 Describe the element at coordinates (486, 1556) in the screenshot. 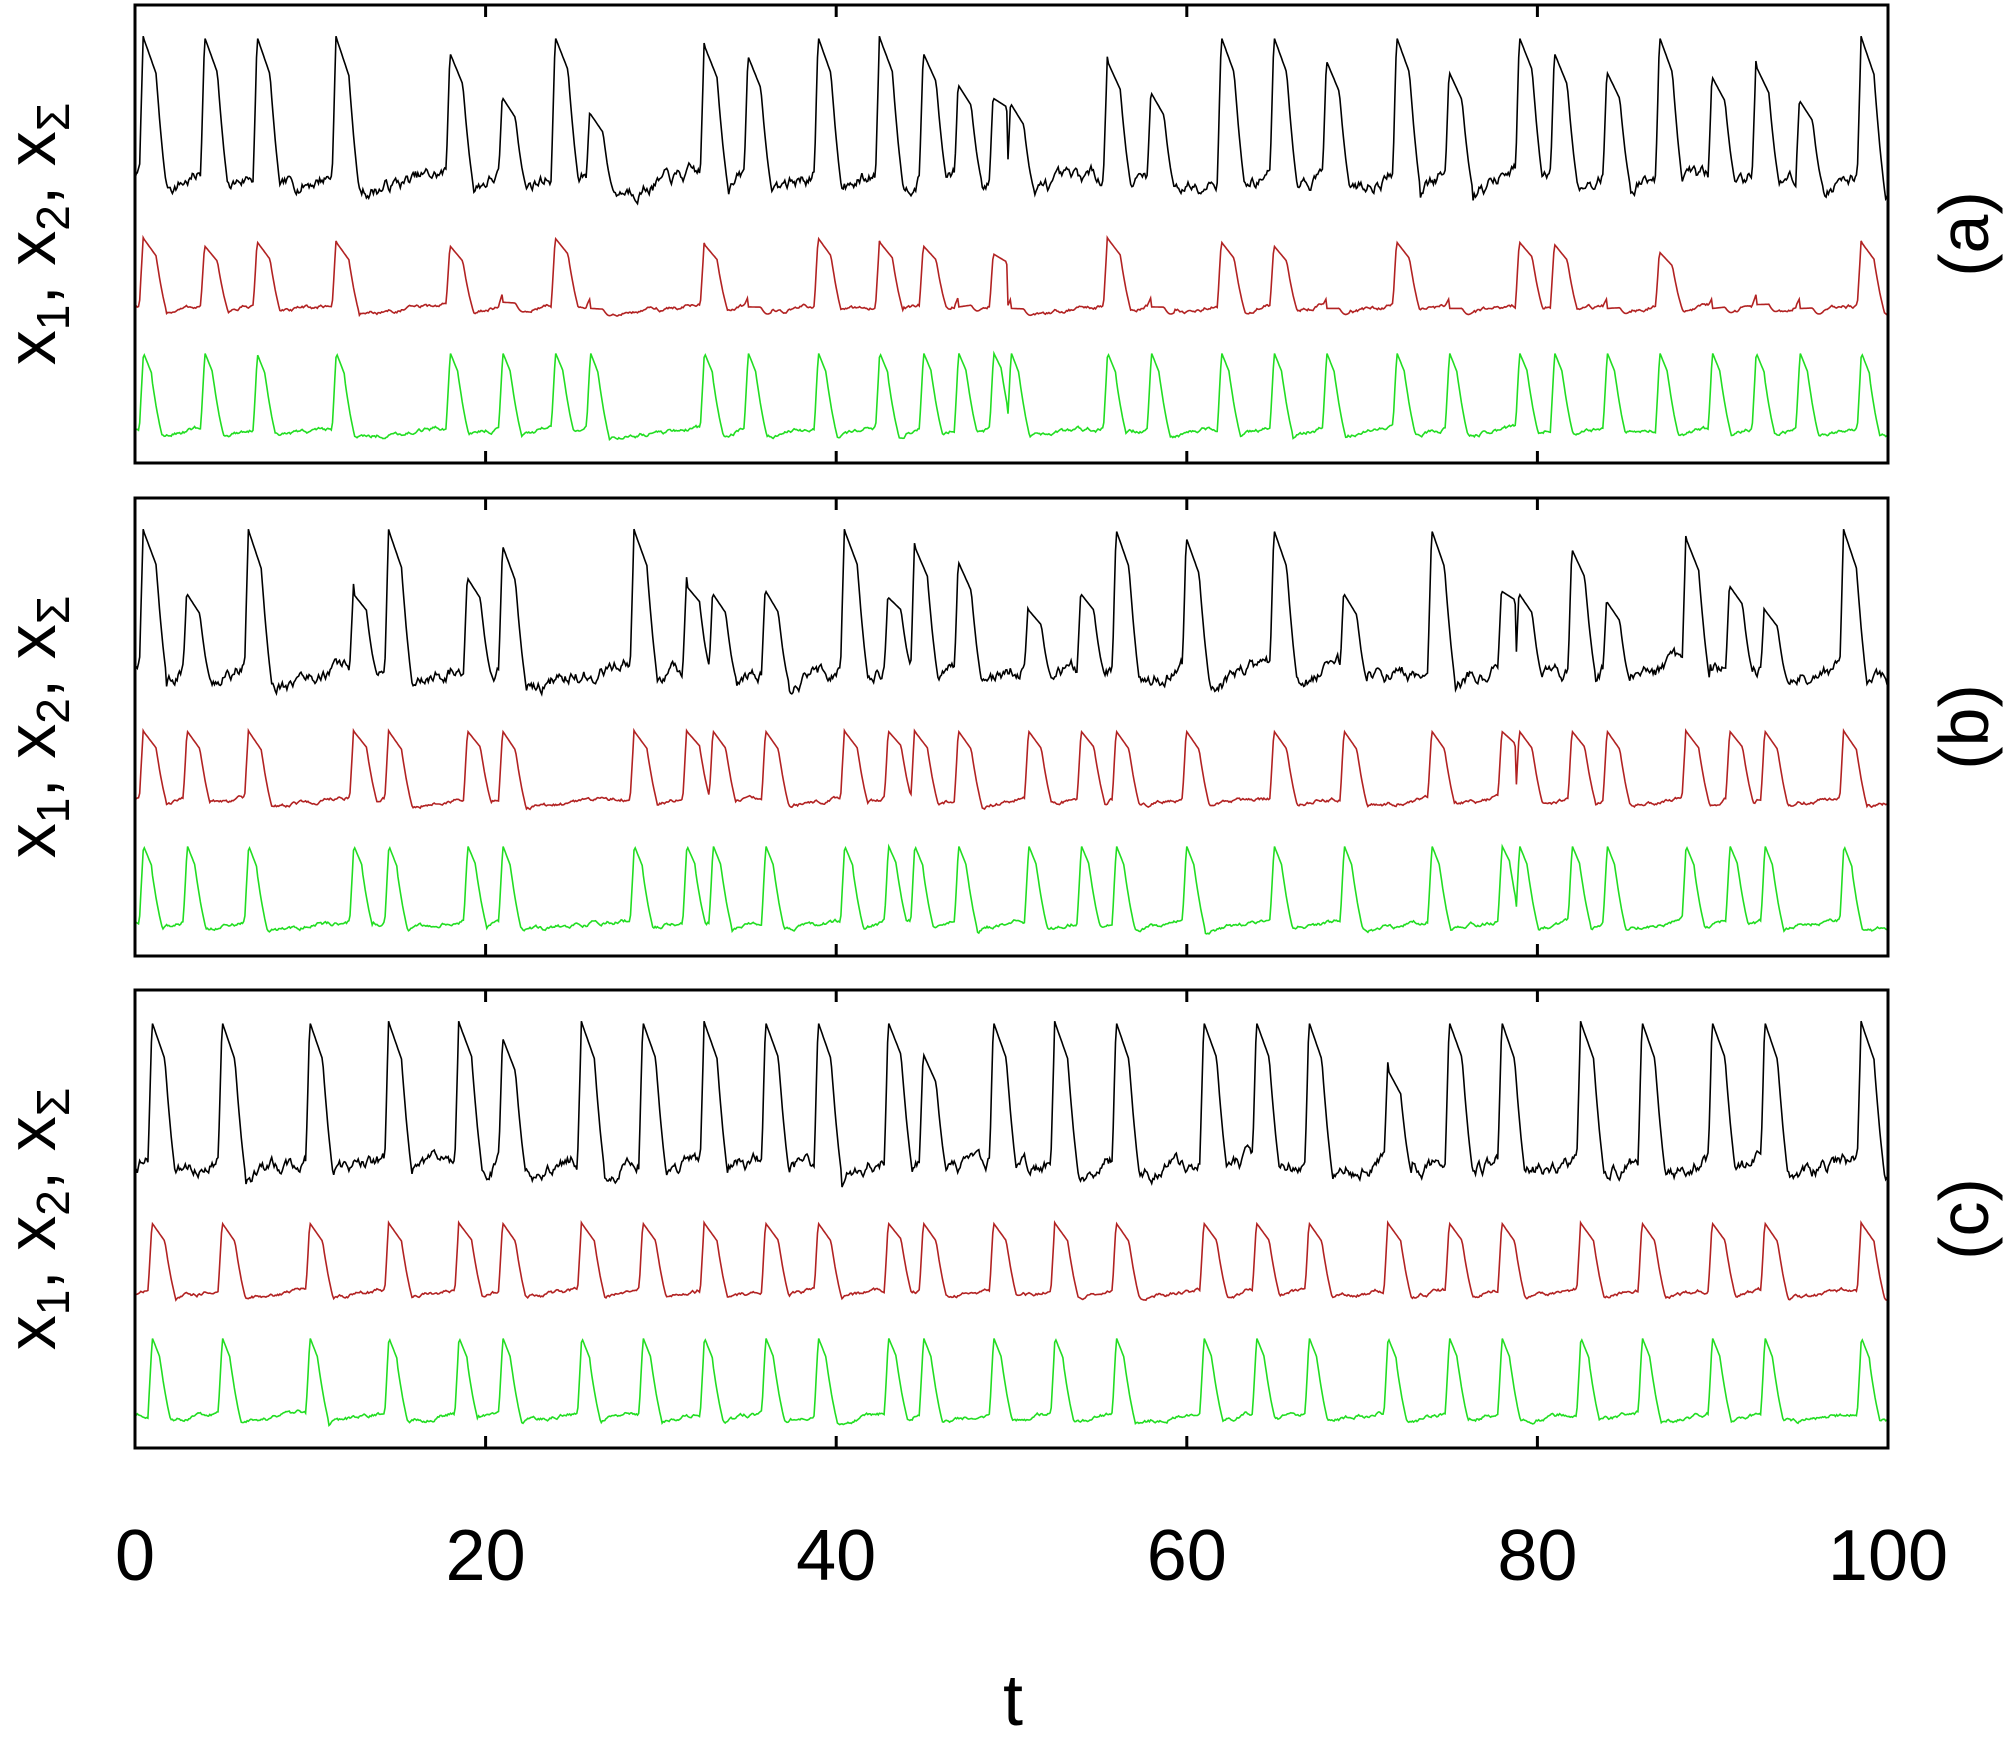

I see `x-tick-label: 20` at that location.